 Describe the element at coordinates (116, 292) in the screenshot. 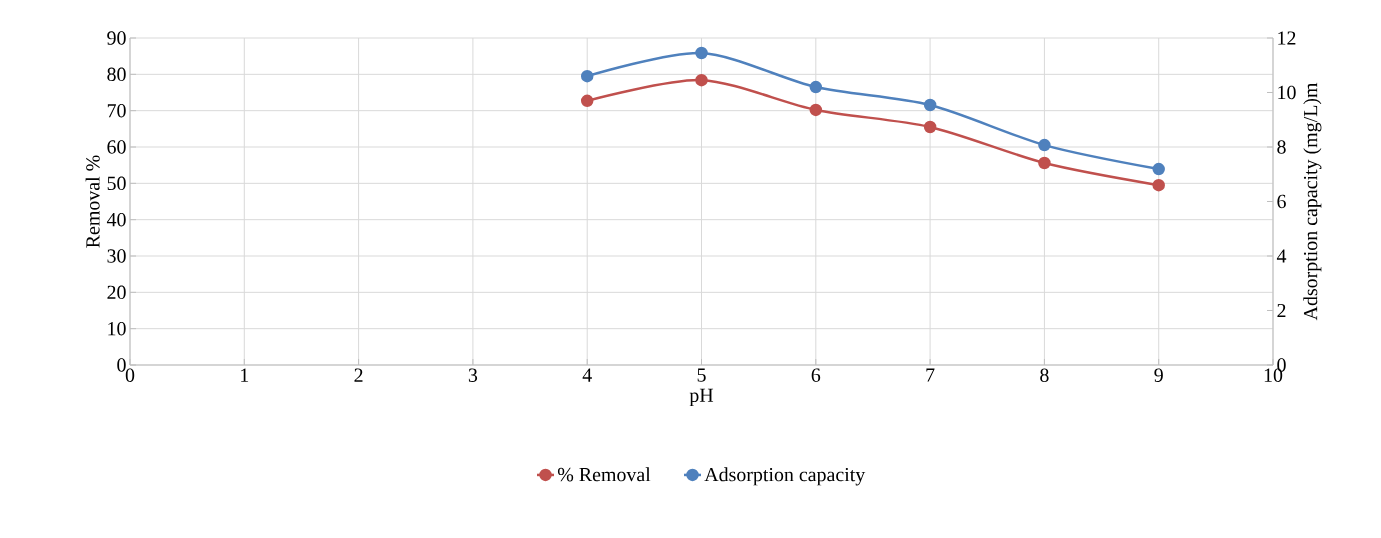

I see `y-tick-label: 20` at that location.